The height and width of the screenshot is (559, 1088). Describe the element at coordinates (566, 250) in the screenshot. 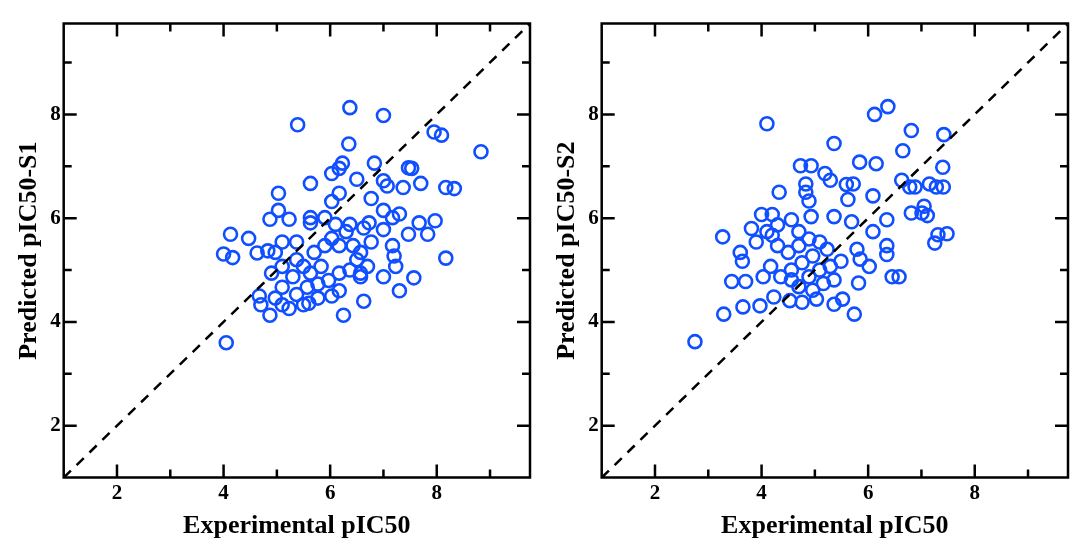

I see `y-axis-title: Predicted pIC50-S2` at that location.